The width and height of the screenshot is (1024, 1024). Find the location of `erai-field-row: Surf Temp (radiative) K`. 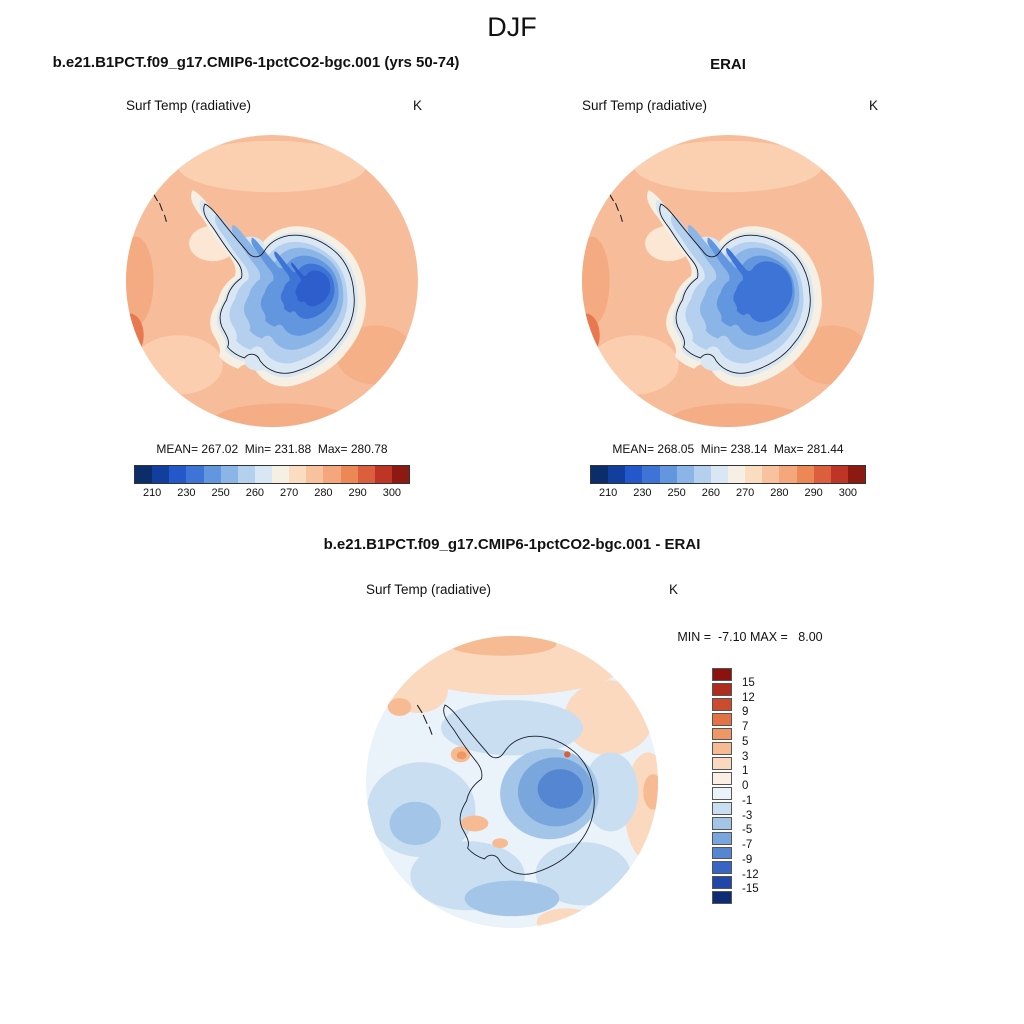

erai-field-row: Surf Temp (radiative) K is located at coordinates (728, 105).